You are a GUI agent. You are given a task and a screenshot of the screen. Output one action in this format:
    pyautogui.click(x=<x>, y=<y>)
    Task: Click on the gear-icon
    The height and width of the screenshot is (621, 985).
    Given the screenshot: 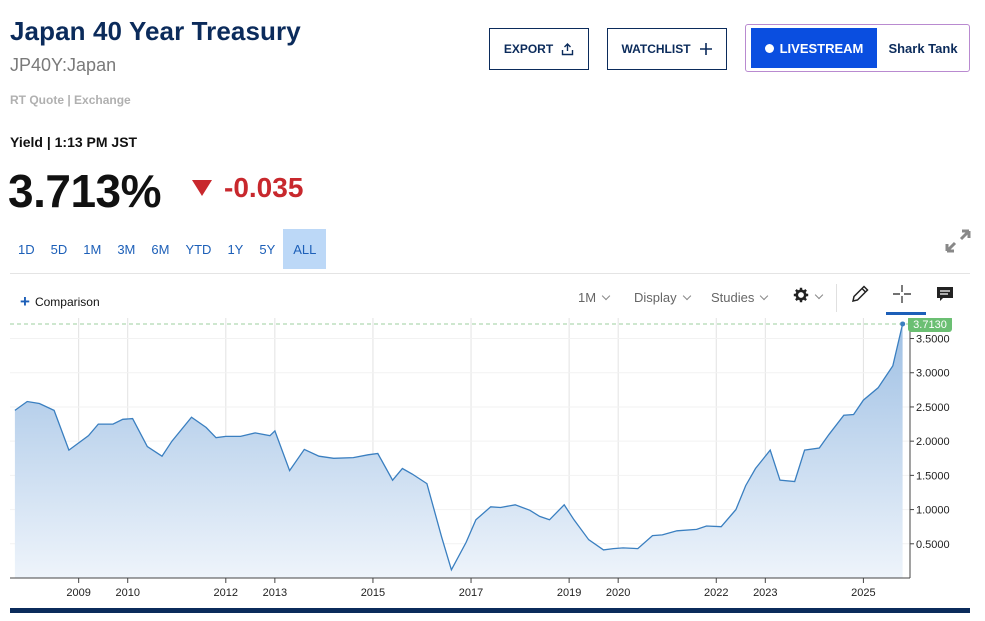 What is the action you would take?
    pyautogui.click(x=801, y=296)
    